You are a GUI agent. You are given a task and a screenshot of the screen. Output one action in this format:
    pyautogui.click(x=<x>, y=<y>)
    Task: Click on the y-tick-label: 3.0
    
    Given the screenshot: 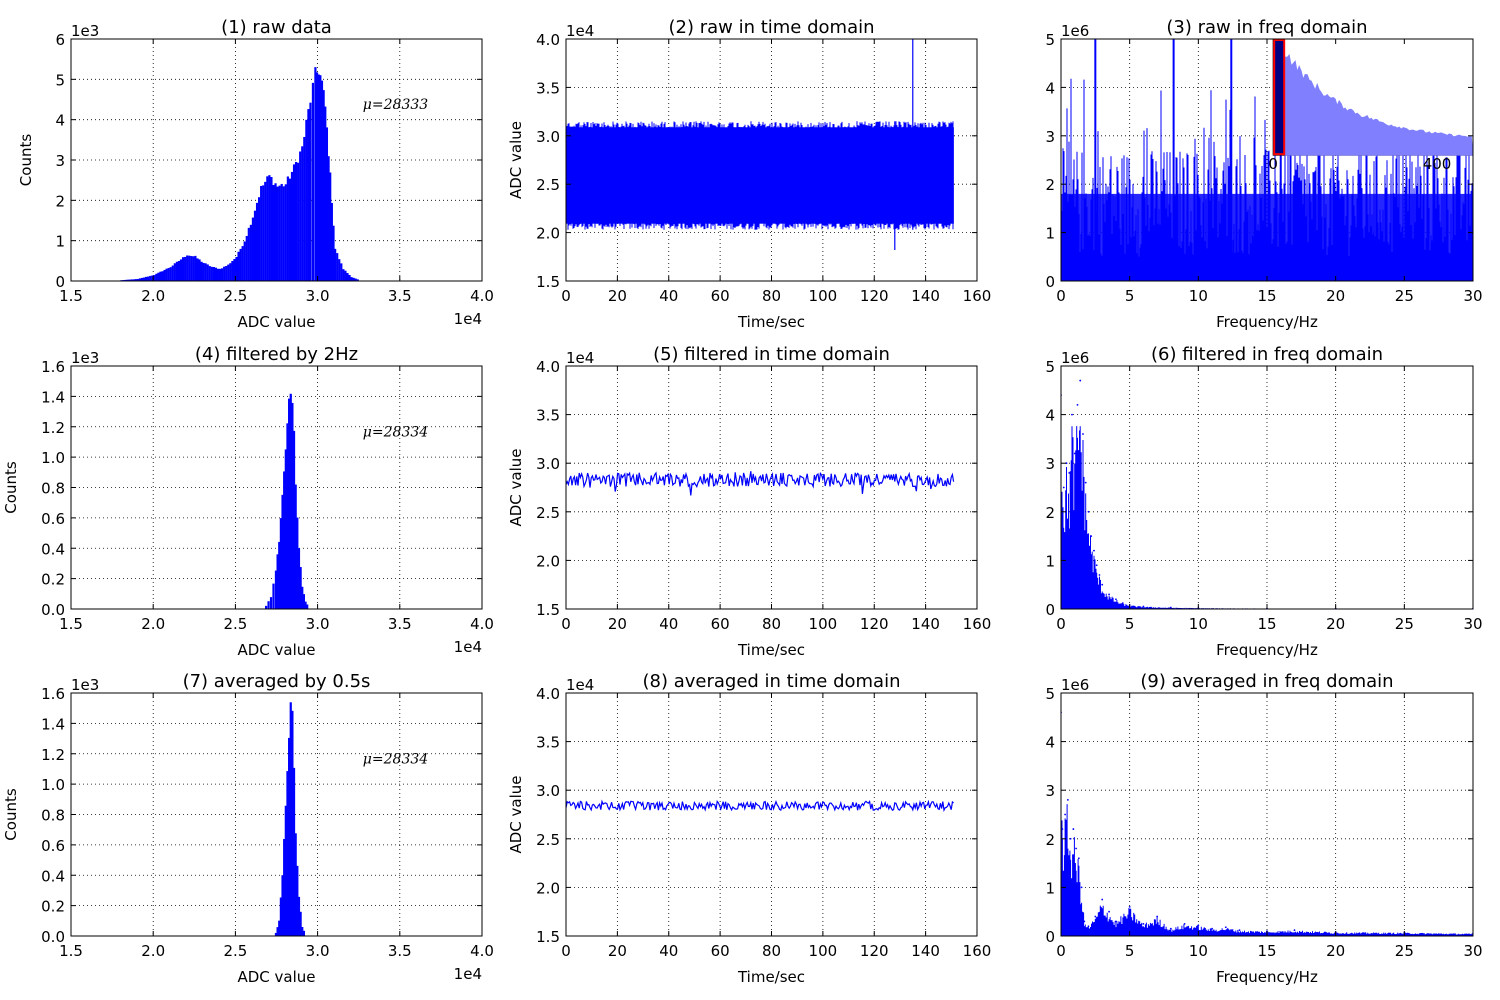 What is the action you would take?
    pyautogui.click(x=548, y=464)
    